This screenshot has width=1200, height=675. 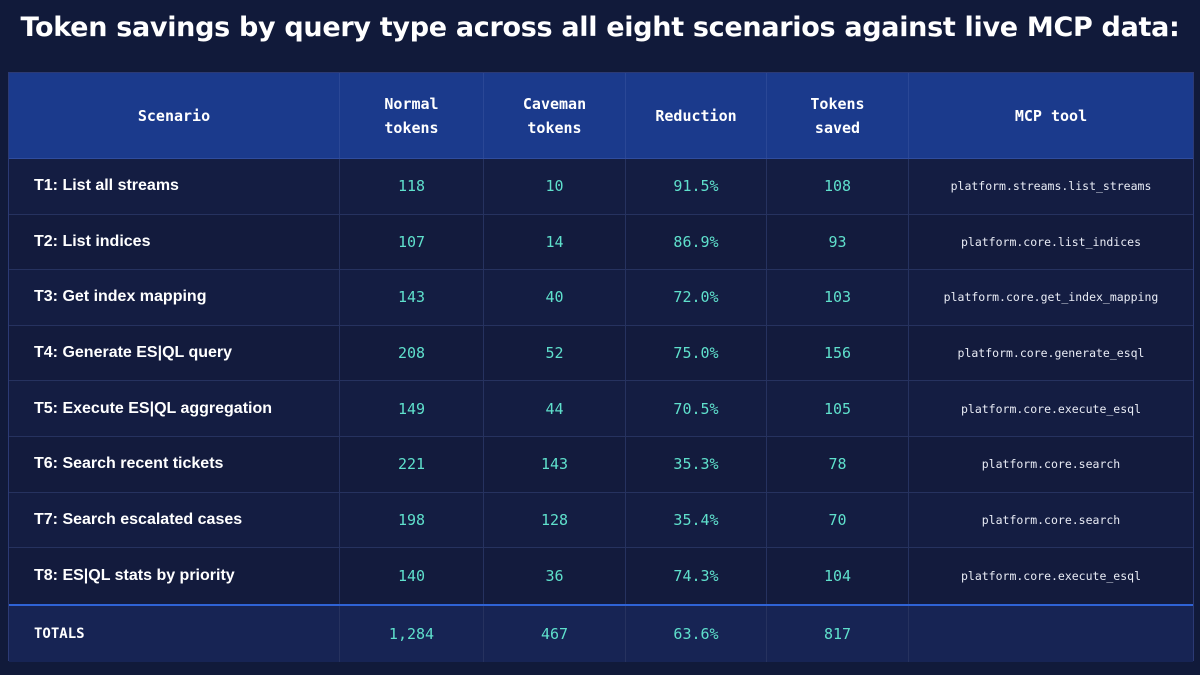 What do you see at coordinates (838, 242) in the screenshot?
I see `tokens-saved-cell: 93` at bounding box center [838, 242].